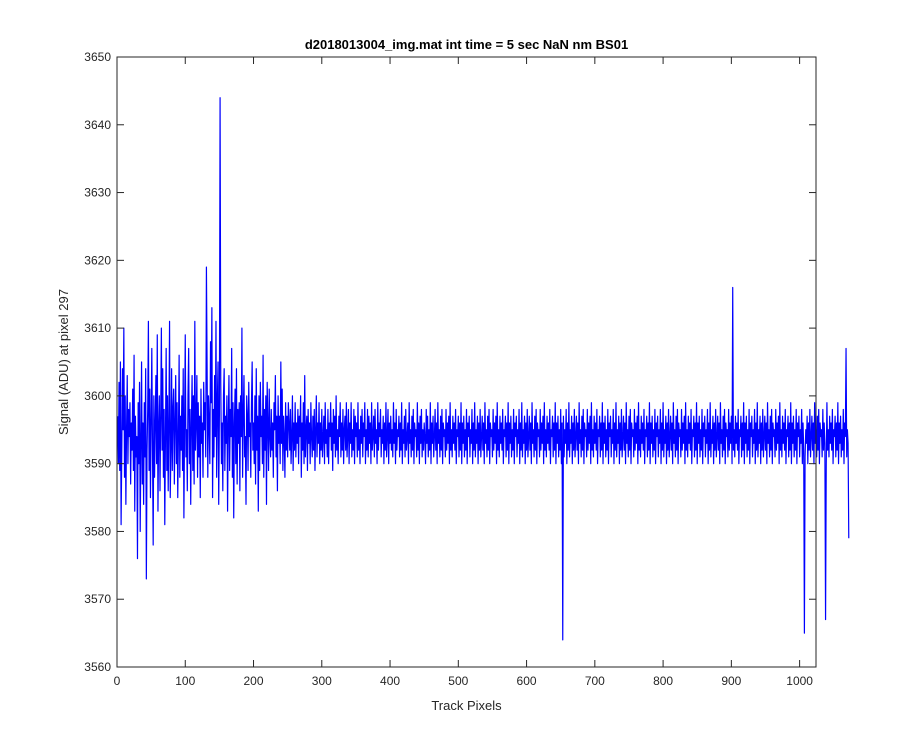 This screenshot has width=900, height=755. I want to click on x-tick-label: 0, so click(117, 681).